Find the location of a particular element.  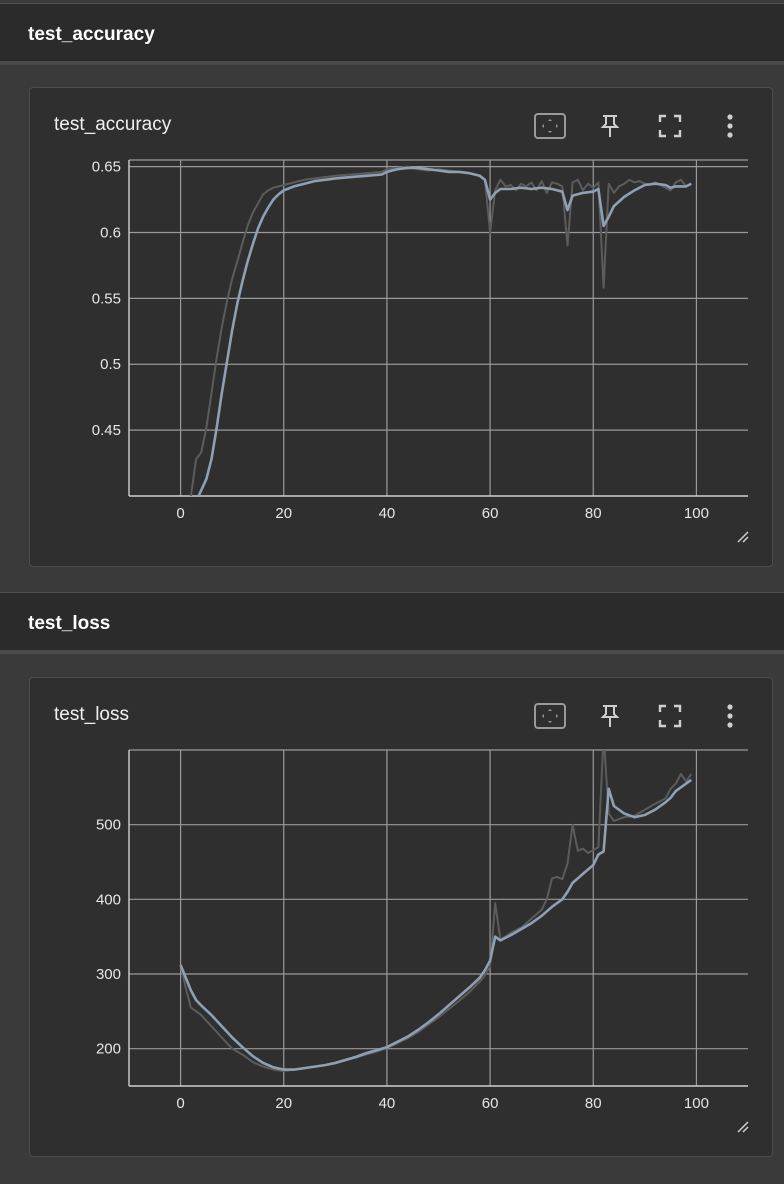

y-tick-label: 0.55 is located at coordinates (106, 298).